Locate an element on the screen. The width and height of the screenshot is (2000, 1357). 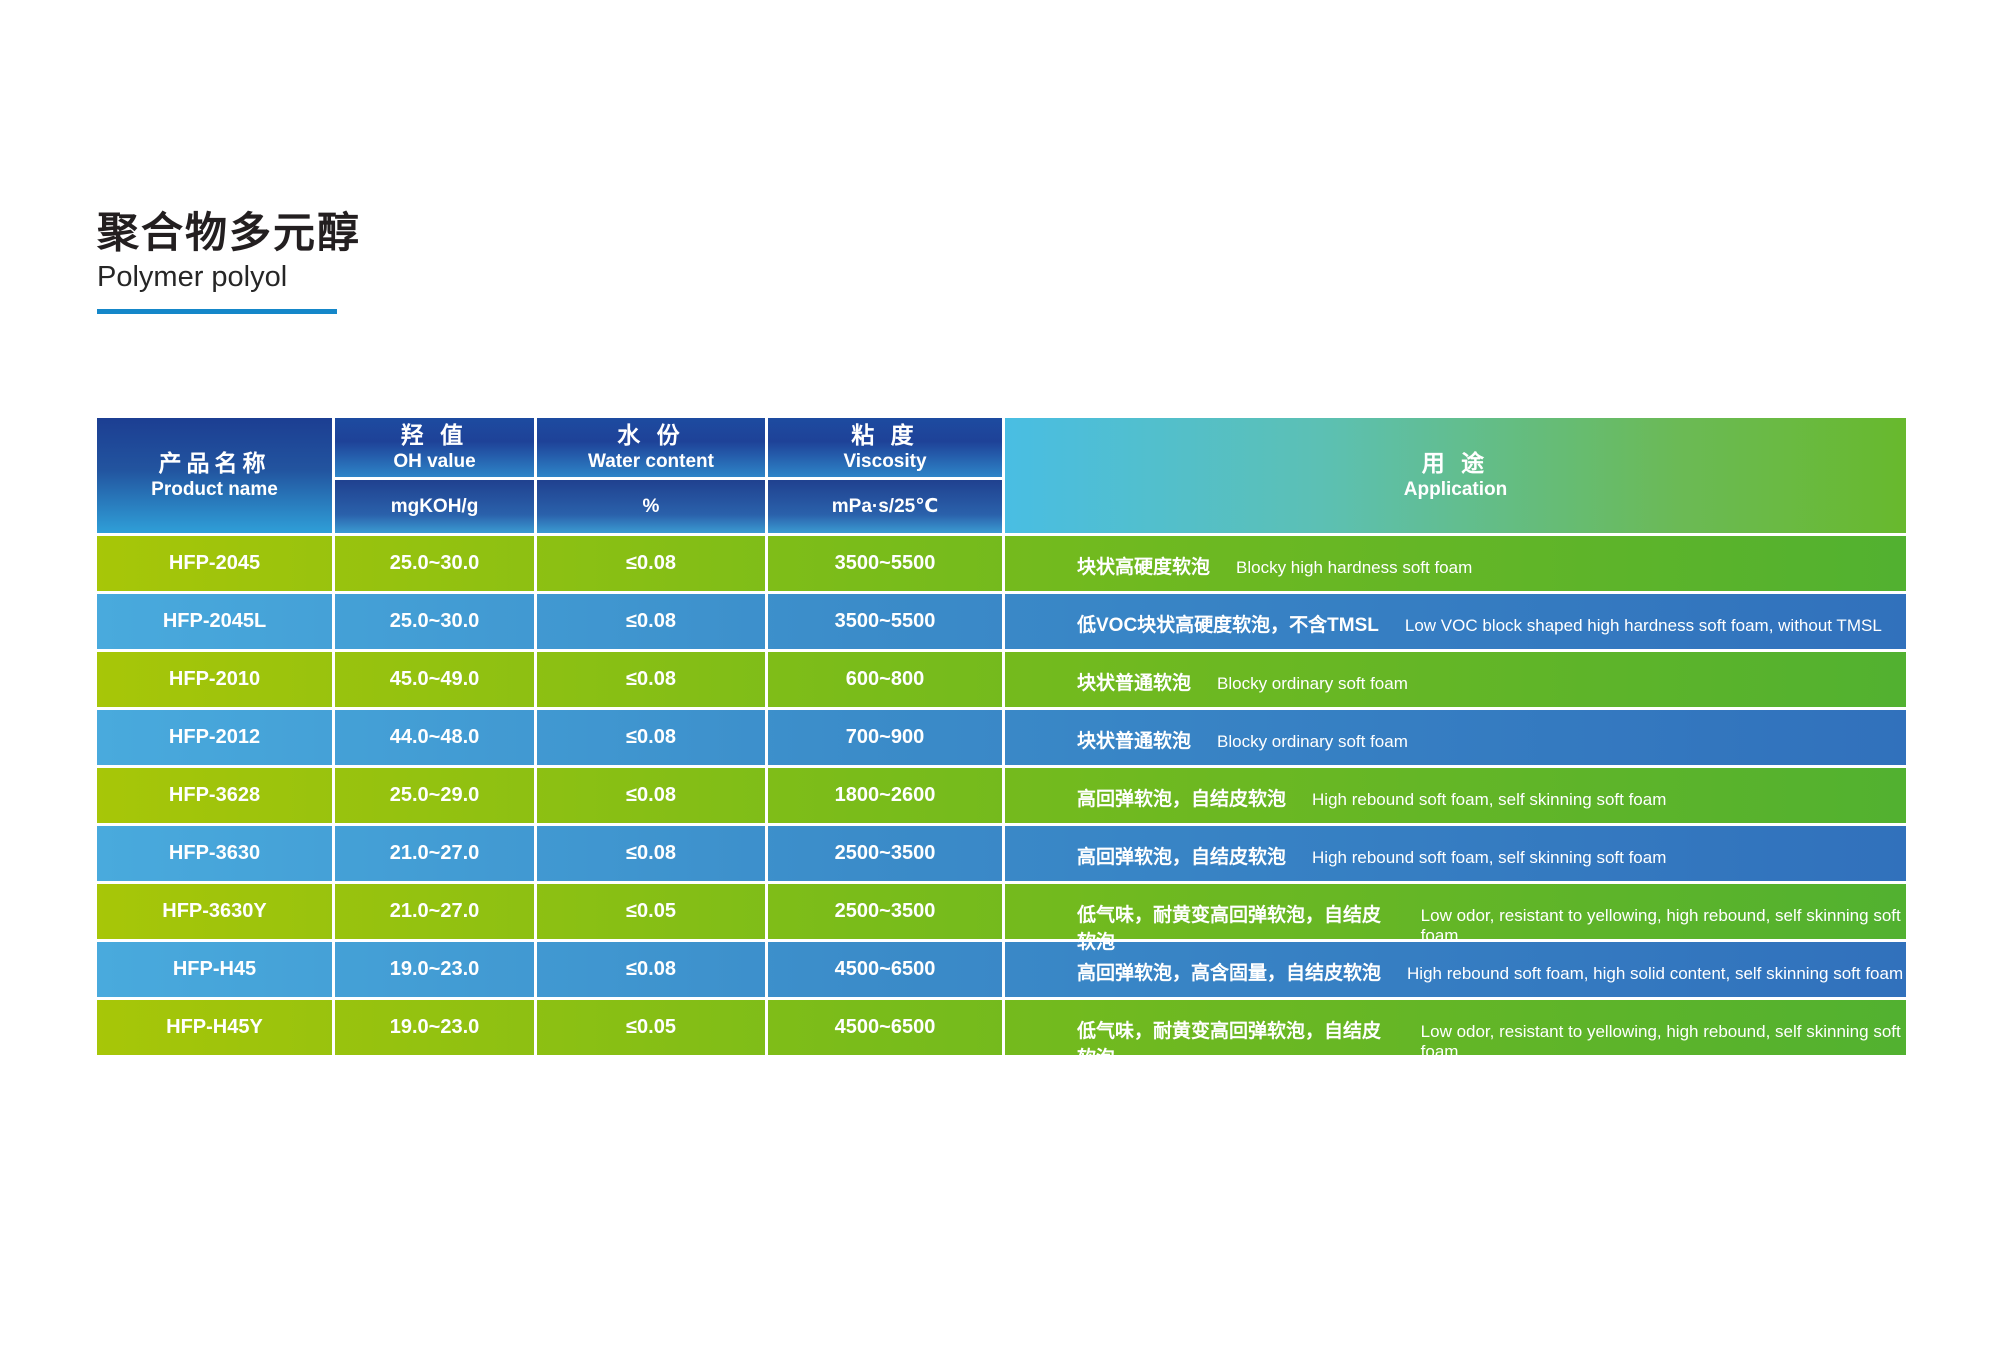
title-block: 聚合物多元醇 Polymer polyol is located at coordinates (229, 262).